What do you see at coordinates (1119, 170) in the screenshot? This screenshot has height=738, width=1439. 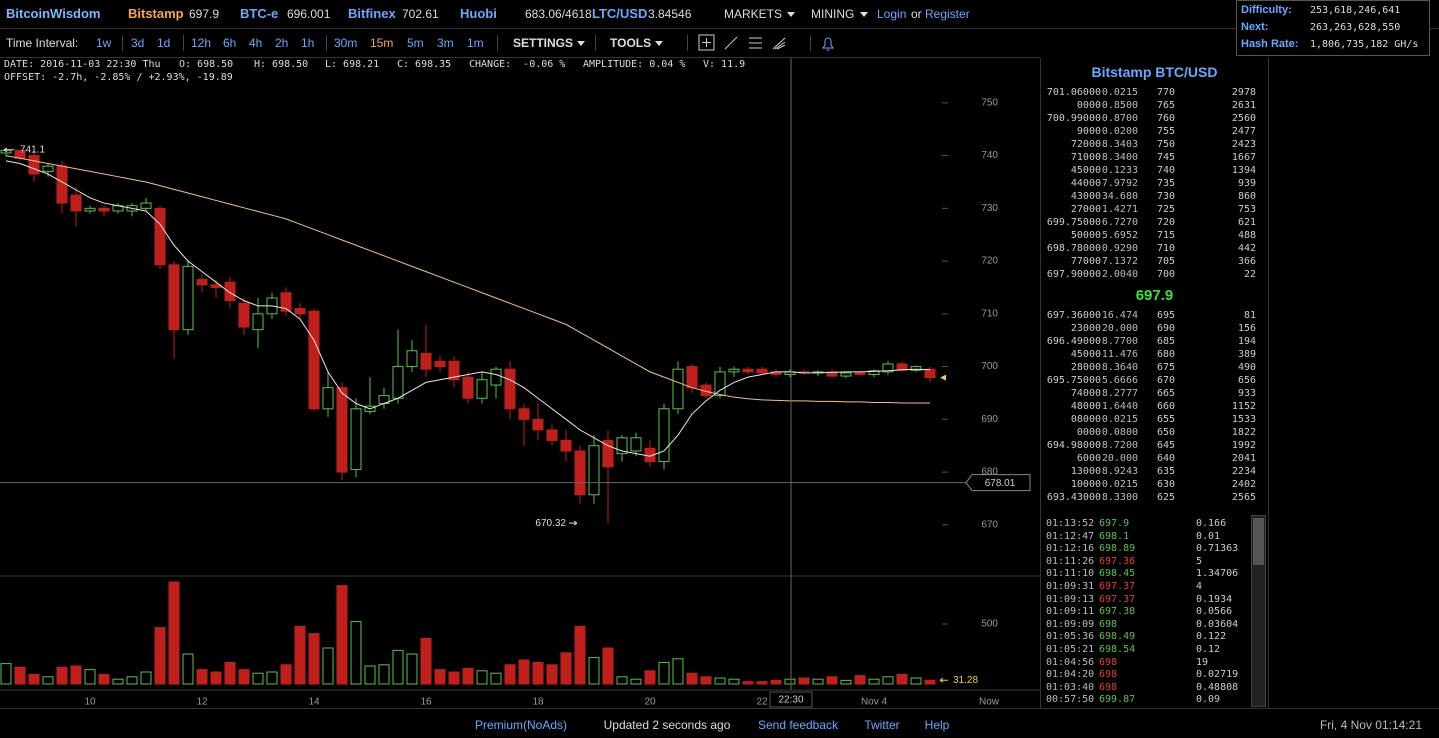 I see `book-amount: 0.1233` at bounding box center [1119, 170].